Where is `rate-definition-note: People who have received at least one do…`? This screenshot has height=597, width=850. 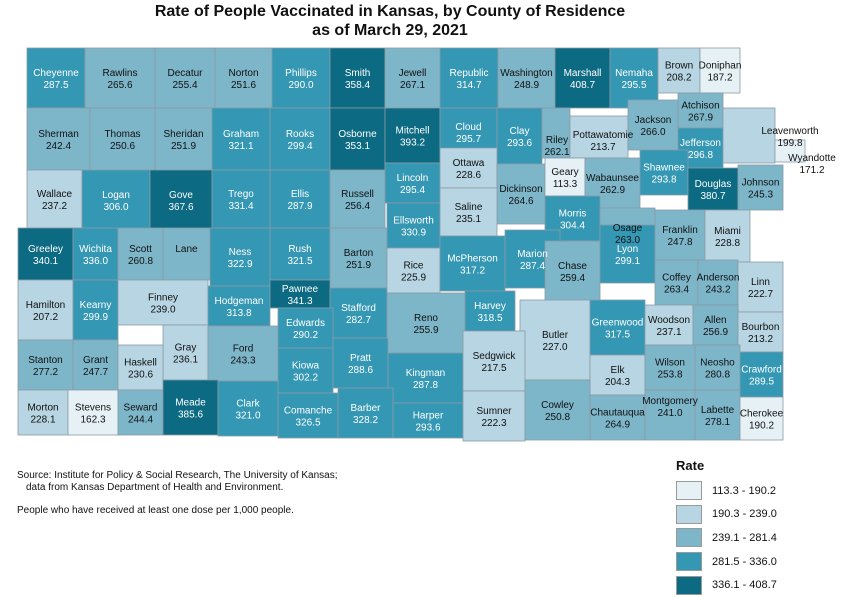 rate-definition-note: People who have received at least one do… is located at coordinates (155, 510).